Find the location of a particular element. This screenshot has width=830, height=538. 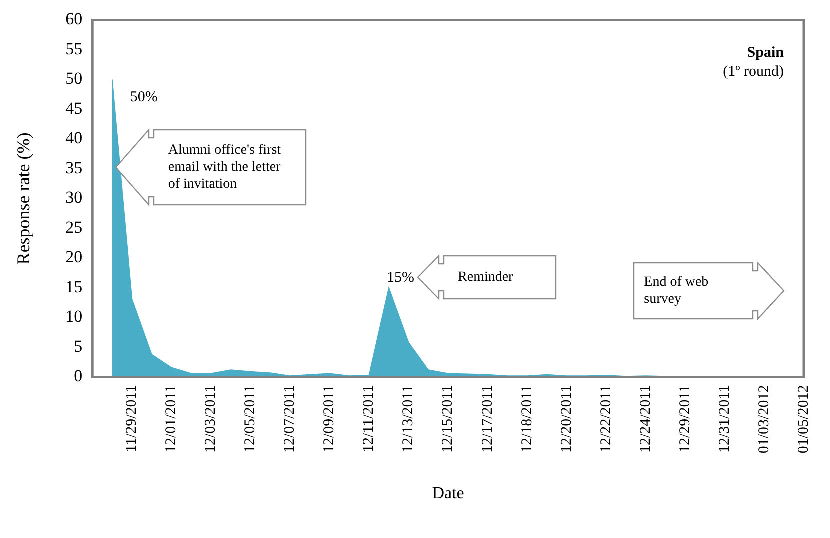

y-tick-label: 15 is located at coordinates (74, 286).